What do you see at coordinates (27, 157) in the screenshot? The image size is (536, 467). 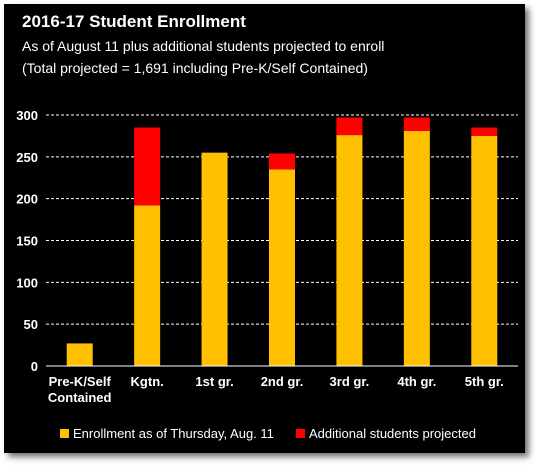 I see `y-tick-label-250: 250` at bounding box center [27, 157].